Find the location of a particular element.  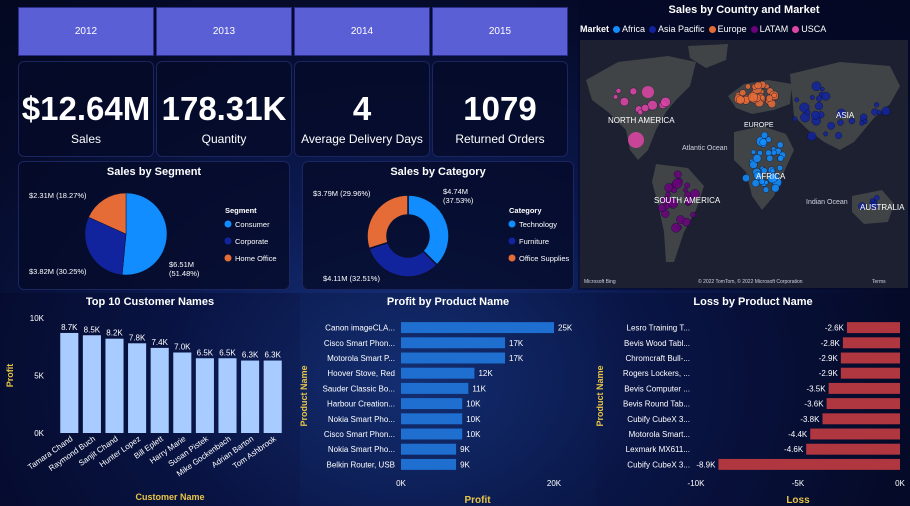

slice-home-office is located at coordinates (107, 213).